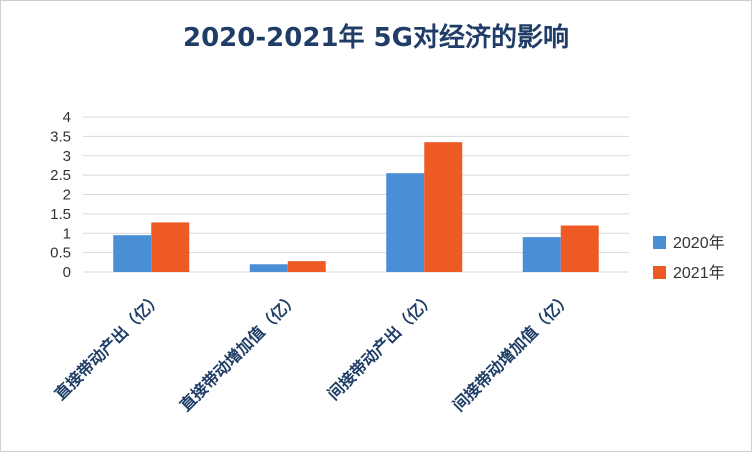 The image size is (752, 452). What do you see at coordinates (381, 345) in the screenshot?
I see `category-label: 间接带动产出（亿）` at bounding box center [381, 345].